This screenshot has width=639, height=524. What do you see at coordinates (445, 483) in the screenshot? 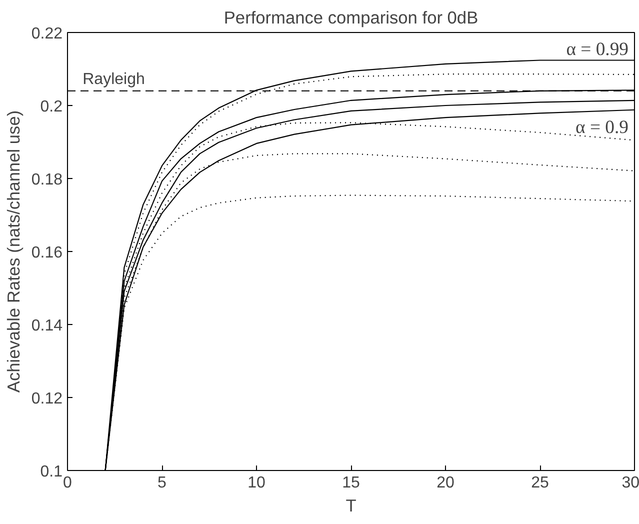
I see `x-tick-label: 20` at bounding box center [445, 483].